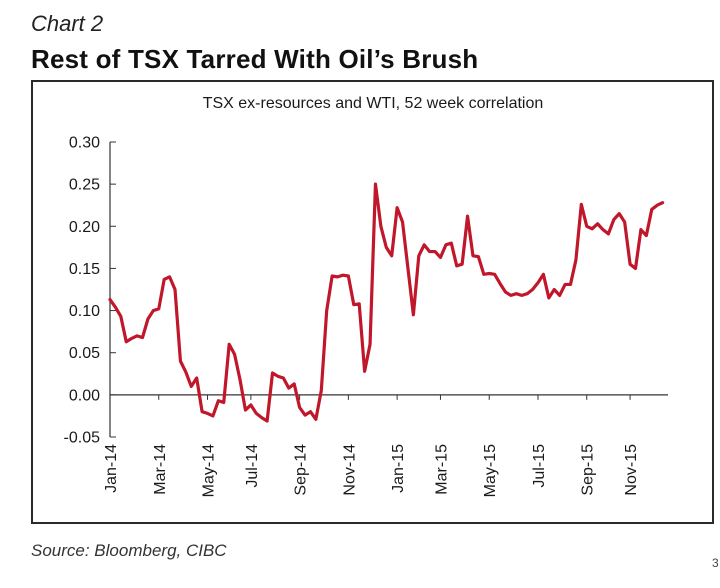  Describe the element at coordinates (255, 59) in the screenshot. I see `chart-headline: Rest of TSX Tarred With Oil’s Brush` at that location.